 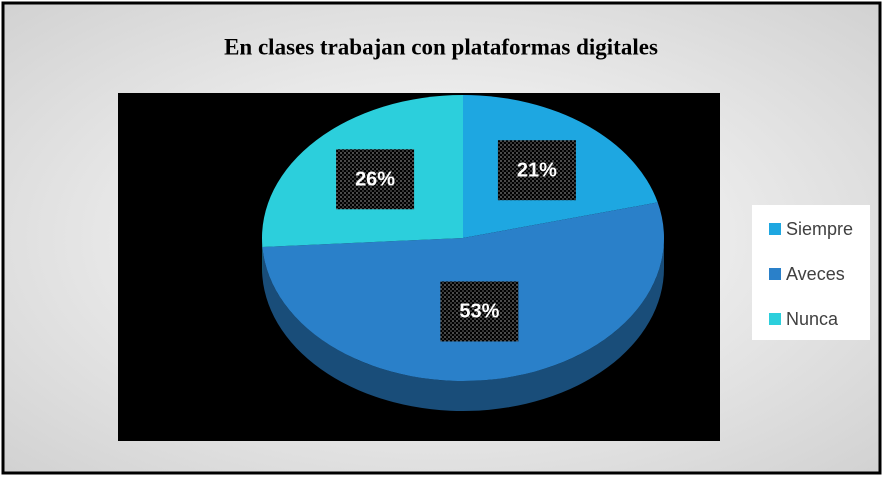 What do you see at coordinates (375, 180) in the screenshot?
I see `data-label: 26%` at bounding box center [375, 180].